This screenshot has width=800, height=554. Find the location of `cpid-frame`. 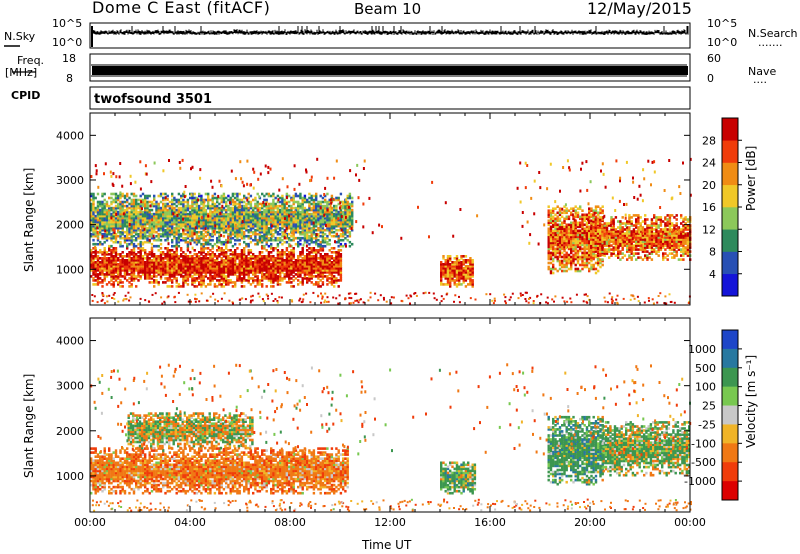

cpid-frame is located at coordinates (390, 98).